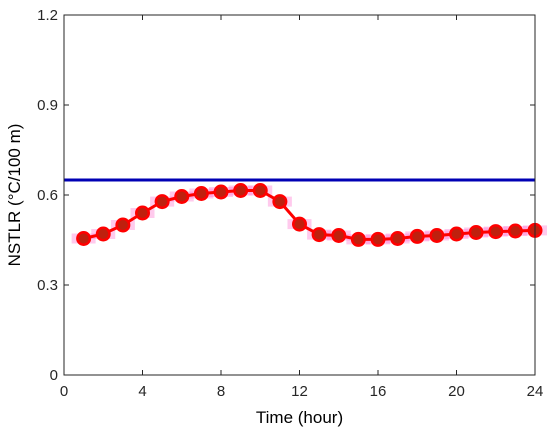 This screenshot has width=550, height=439. Describe the element at coordinates (299, 417) in the screenshot. I see `x-axis-label: Time (hour)` at that location.